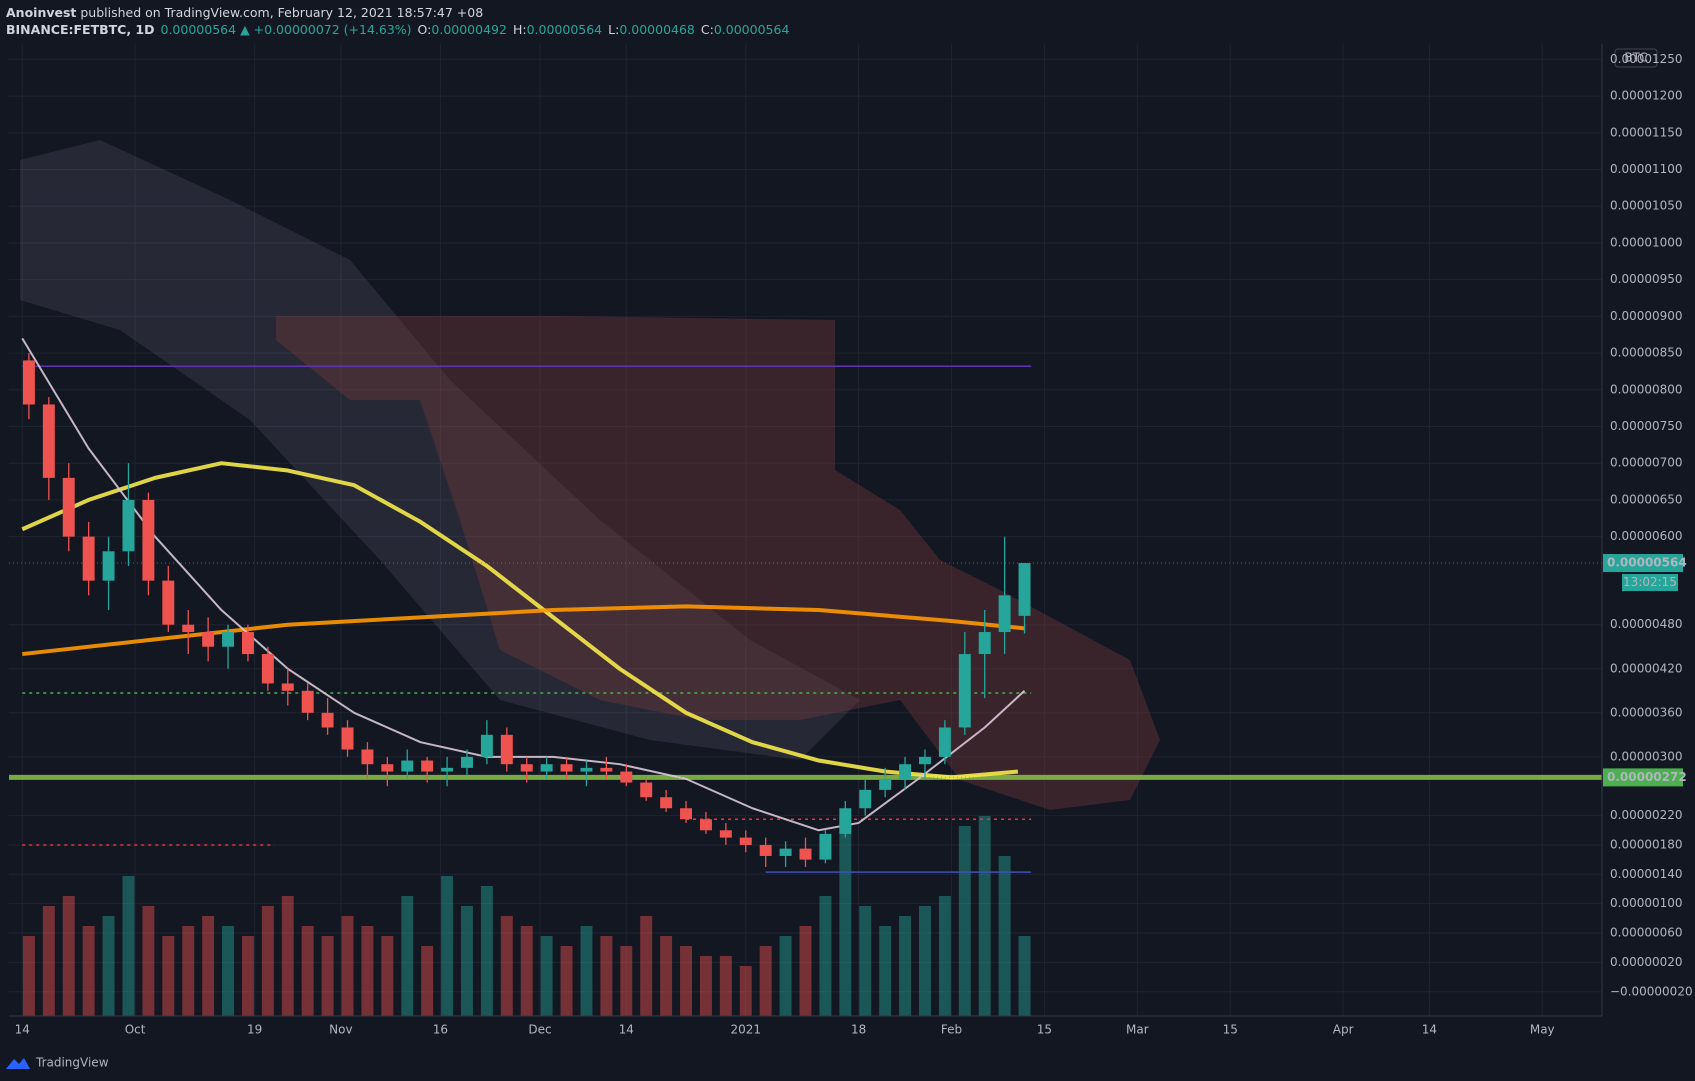 This screenshot has width=1695, height=1081. What do you see at coordinates (520, 29) in the screenshot?
I see `ohlc-key: H:` at bounding box center [520, 29].